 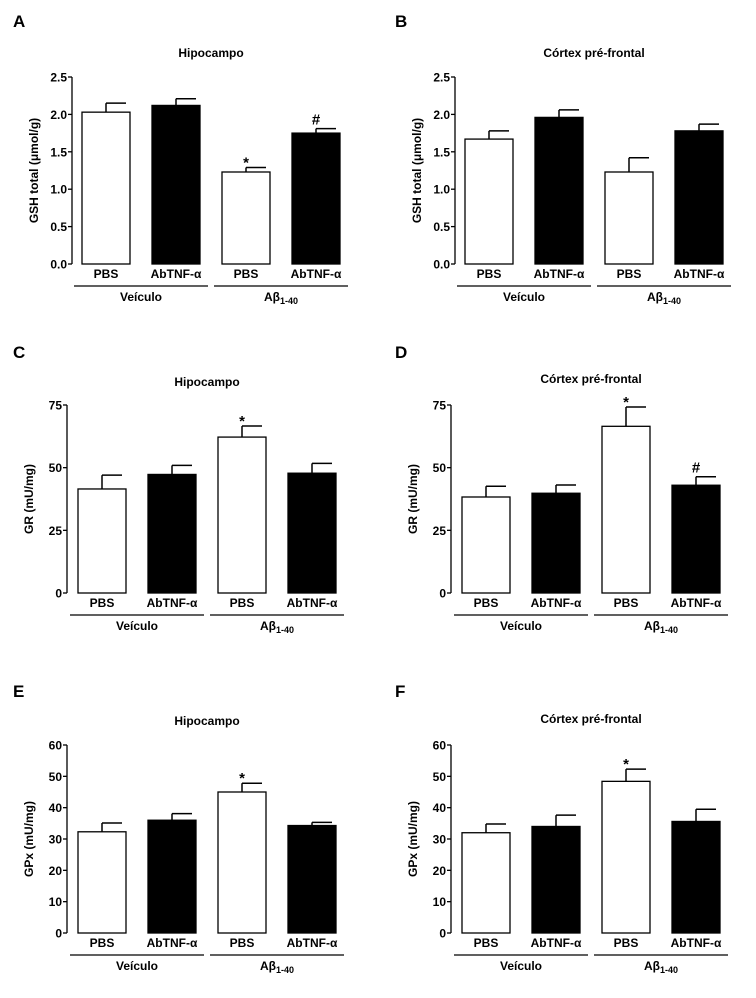 I want to click on panel-letter: B, so click(x=401, y=21).